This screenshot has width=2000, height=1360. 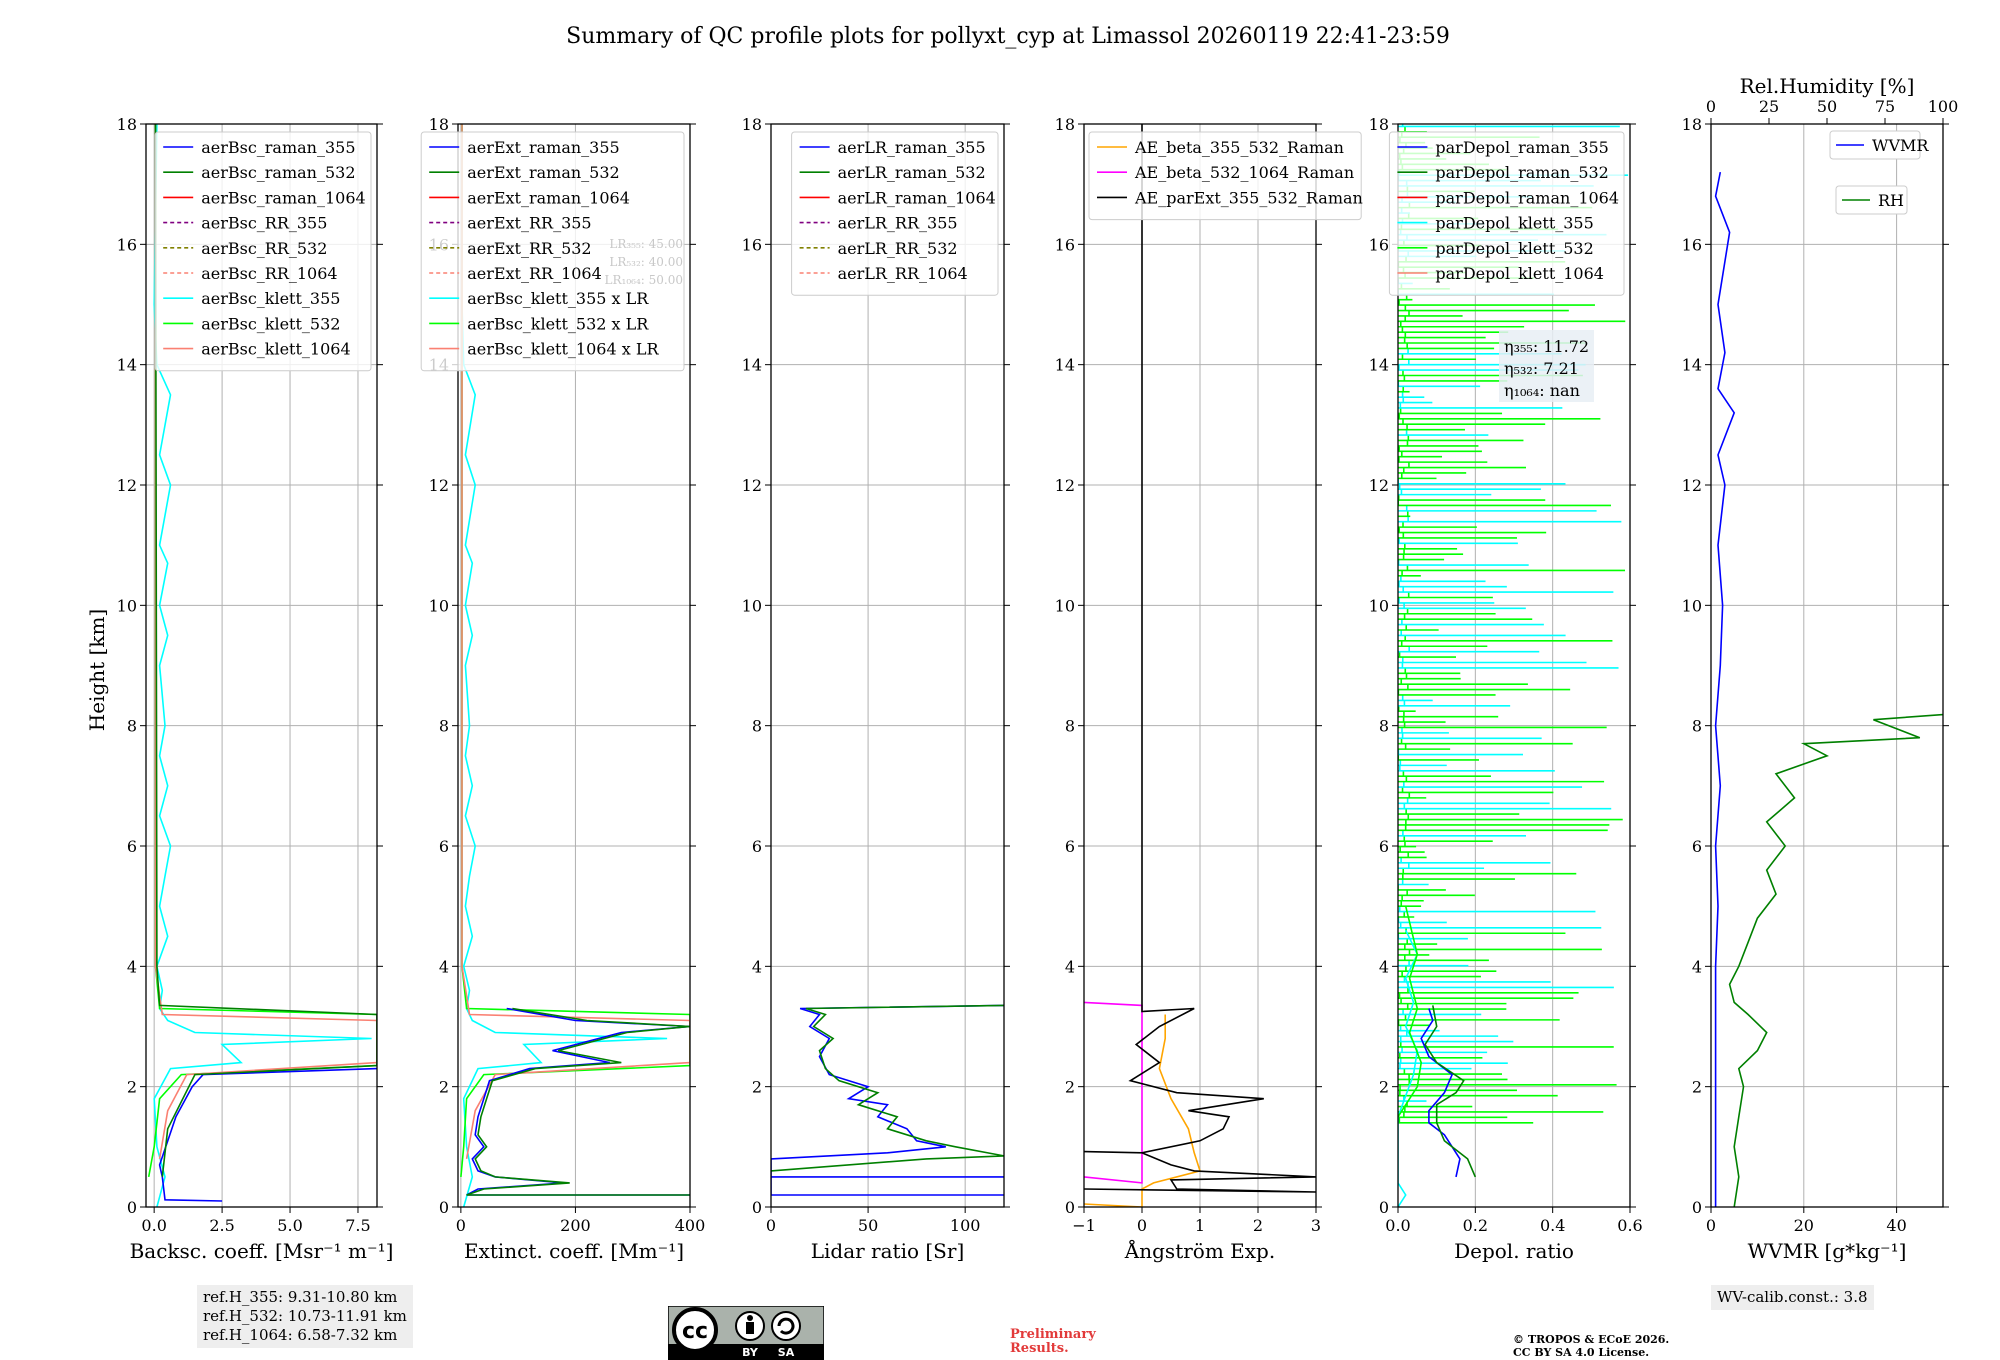 What do you see at coordinates (912, 147) in the screenshot?
I see `legend-label: aerLR_raman_355` at bounding box center [912, 147].